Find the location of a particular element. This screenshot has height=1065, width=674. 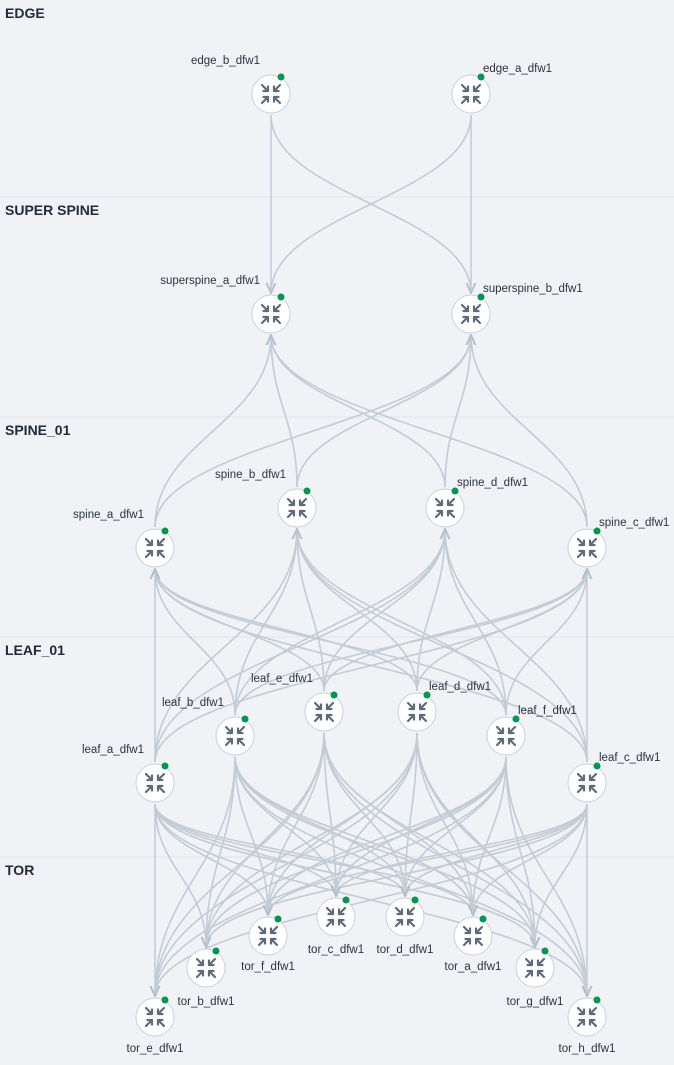

layer-title: LEAF_01 is located at coordinates (35, 650).